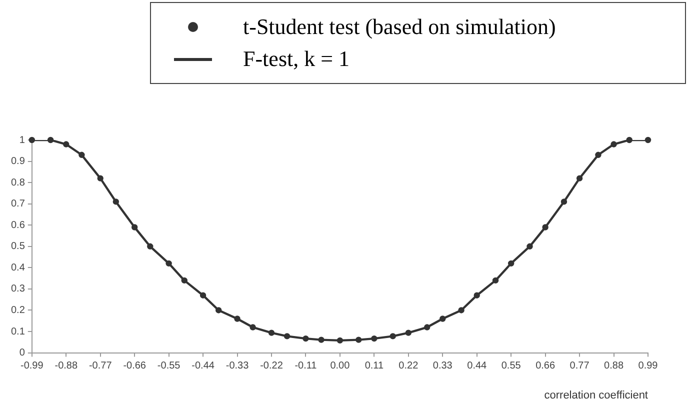 The width and height of the screenshot is (688, 412). I want to click on y-tick-label: 0.9, so click(18, 162).